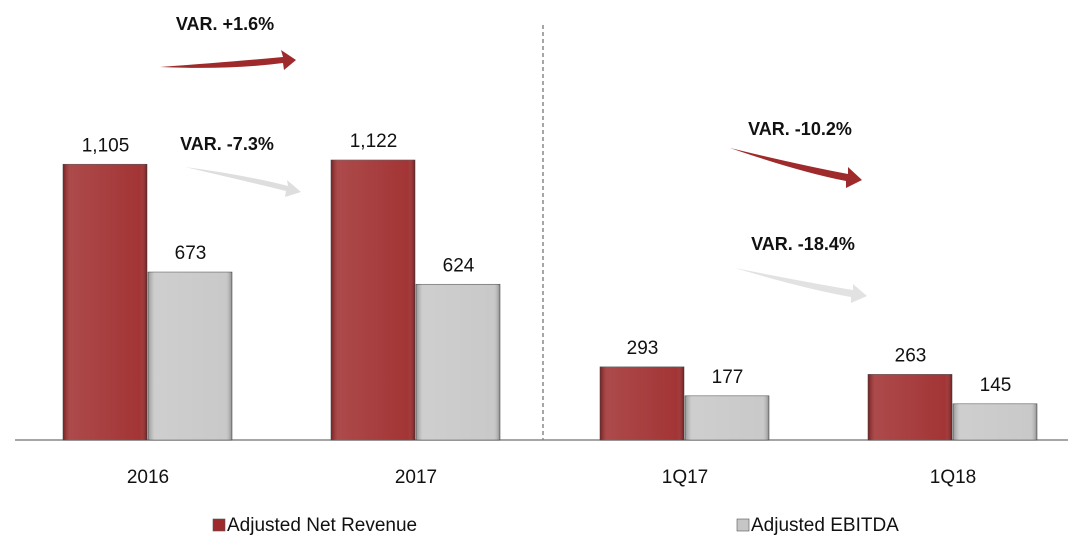 This screenshot has height=546, width=1068. Describe the element at coordinates (803, 244) in the screenshot. I see `annotation: VAR. -18.4%` at that location.